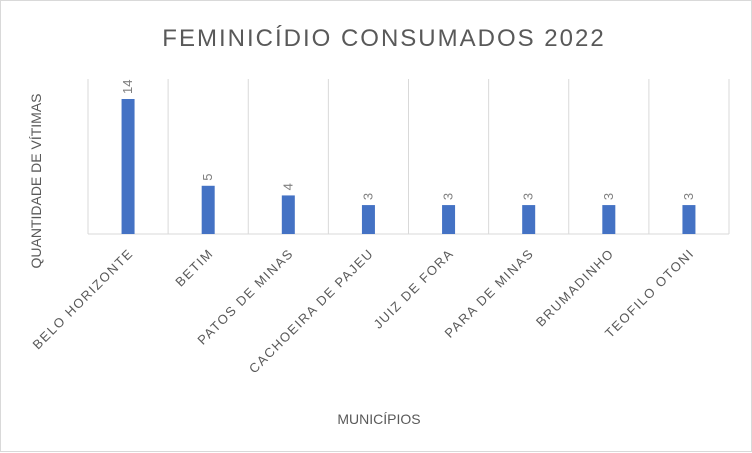 The width and height of the screenshot is (752, 453). I want to click on x-axis-title: MUNICÍPIOS, so click(378, 419).